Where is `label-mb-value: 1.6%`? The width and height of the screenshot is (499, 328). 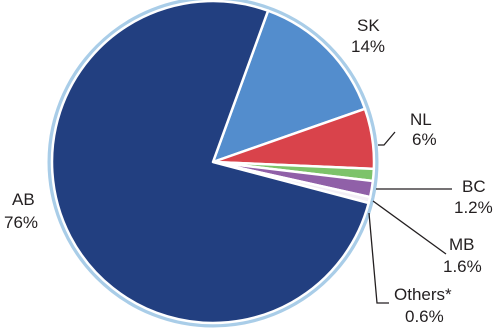
label-mb-value: 1.6% is located at coordinates (462, 266).